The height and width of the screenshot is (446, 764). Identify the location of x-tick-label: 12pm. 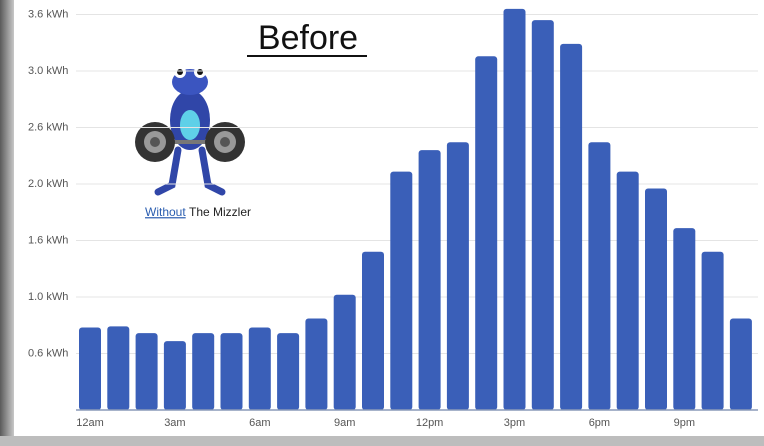
(430, 423).